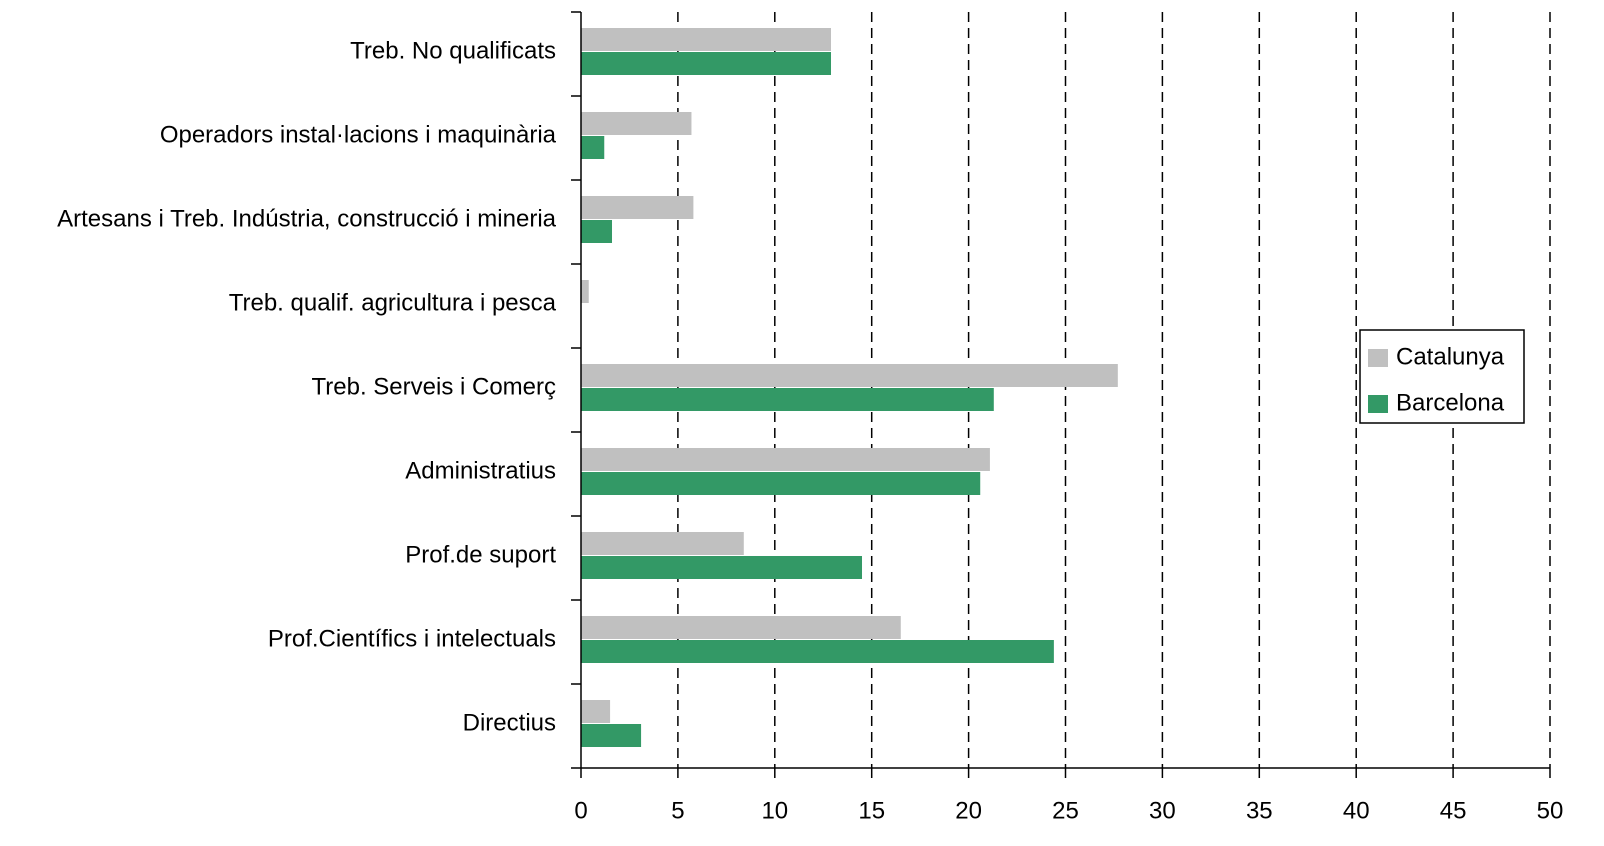 The height and width of the screenshot is (846, 1604). Describe the element at coordinates (580, 810) in the screenshot. I see `x-tick-label: 0` at that location.